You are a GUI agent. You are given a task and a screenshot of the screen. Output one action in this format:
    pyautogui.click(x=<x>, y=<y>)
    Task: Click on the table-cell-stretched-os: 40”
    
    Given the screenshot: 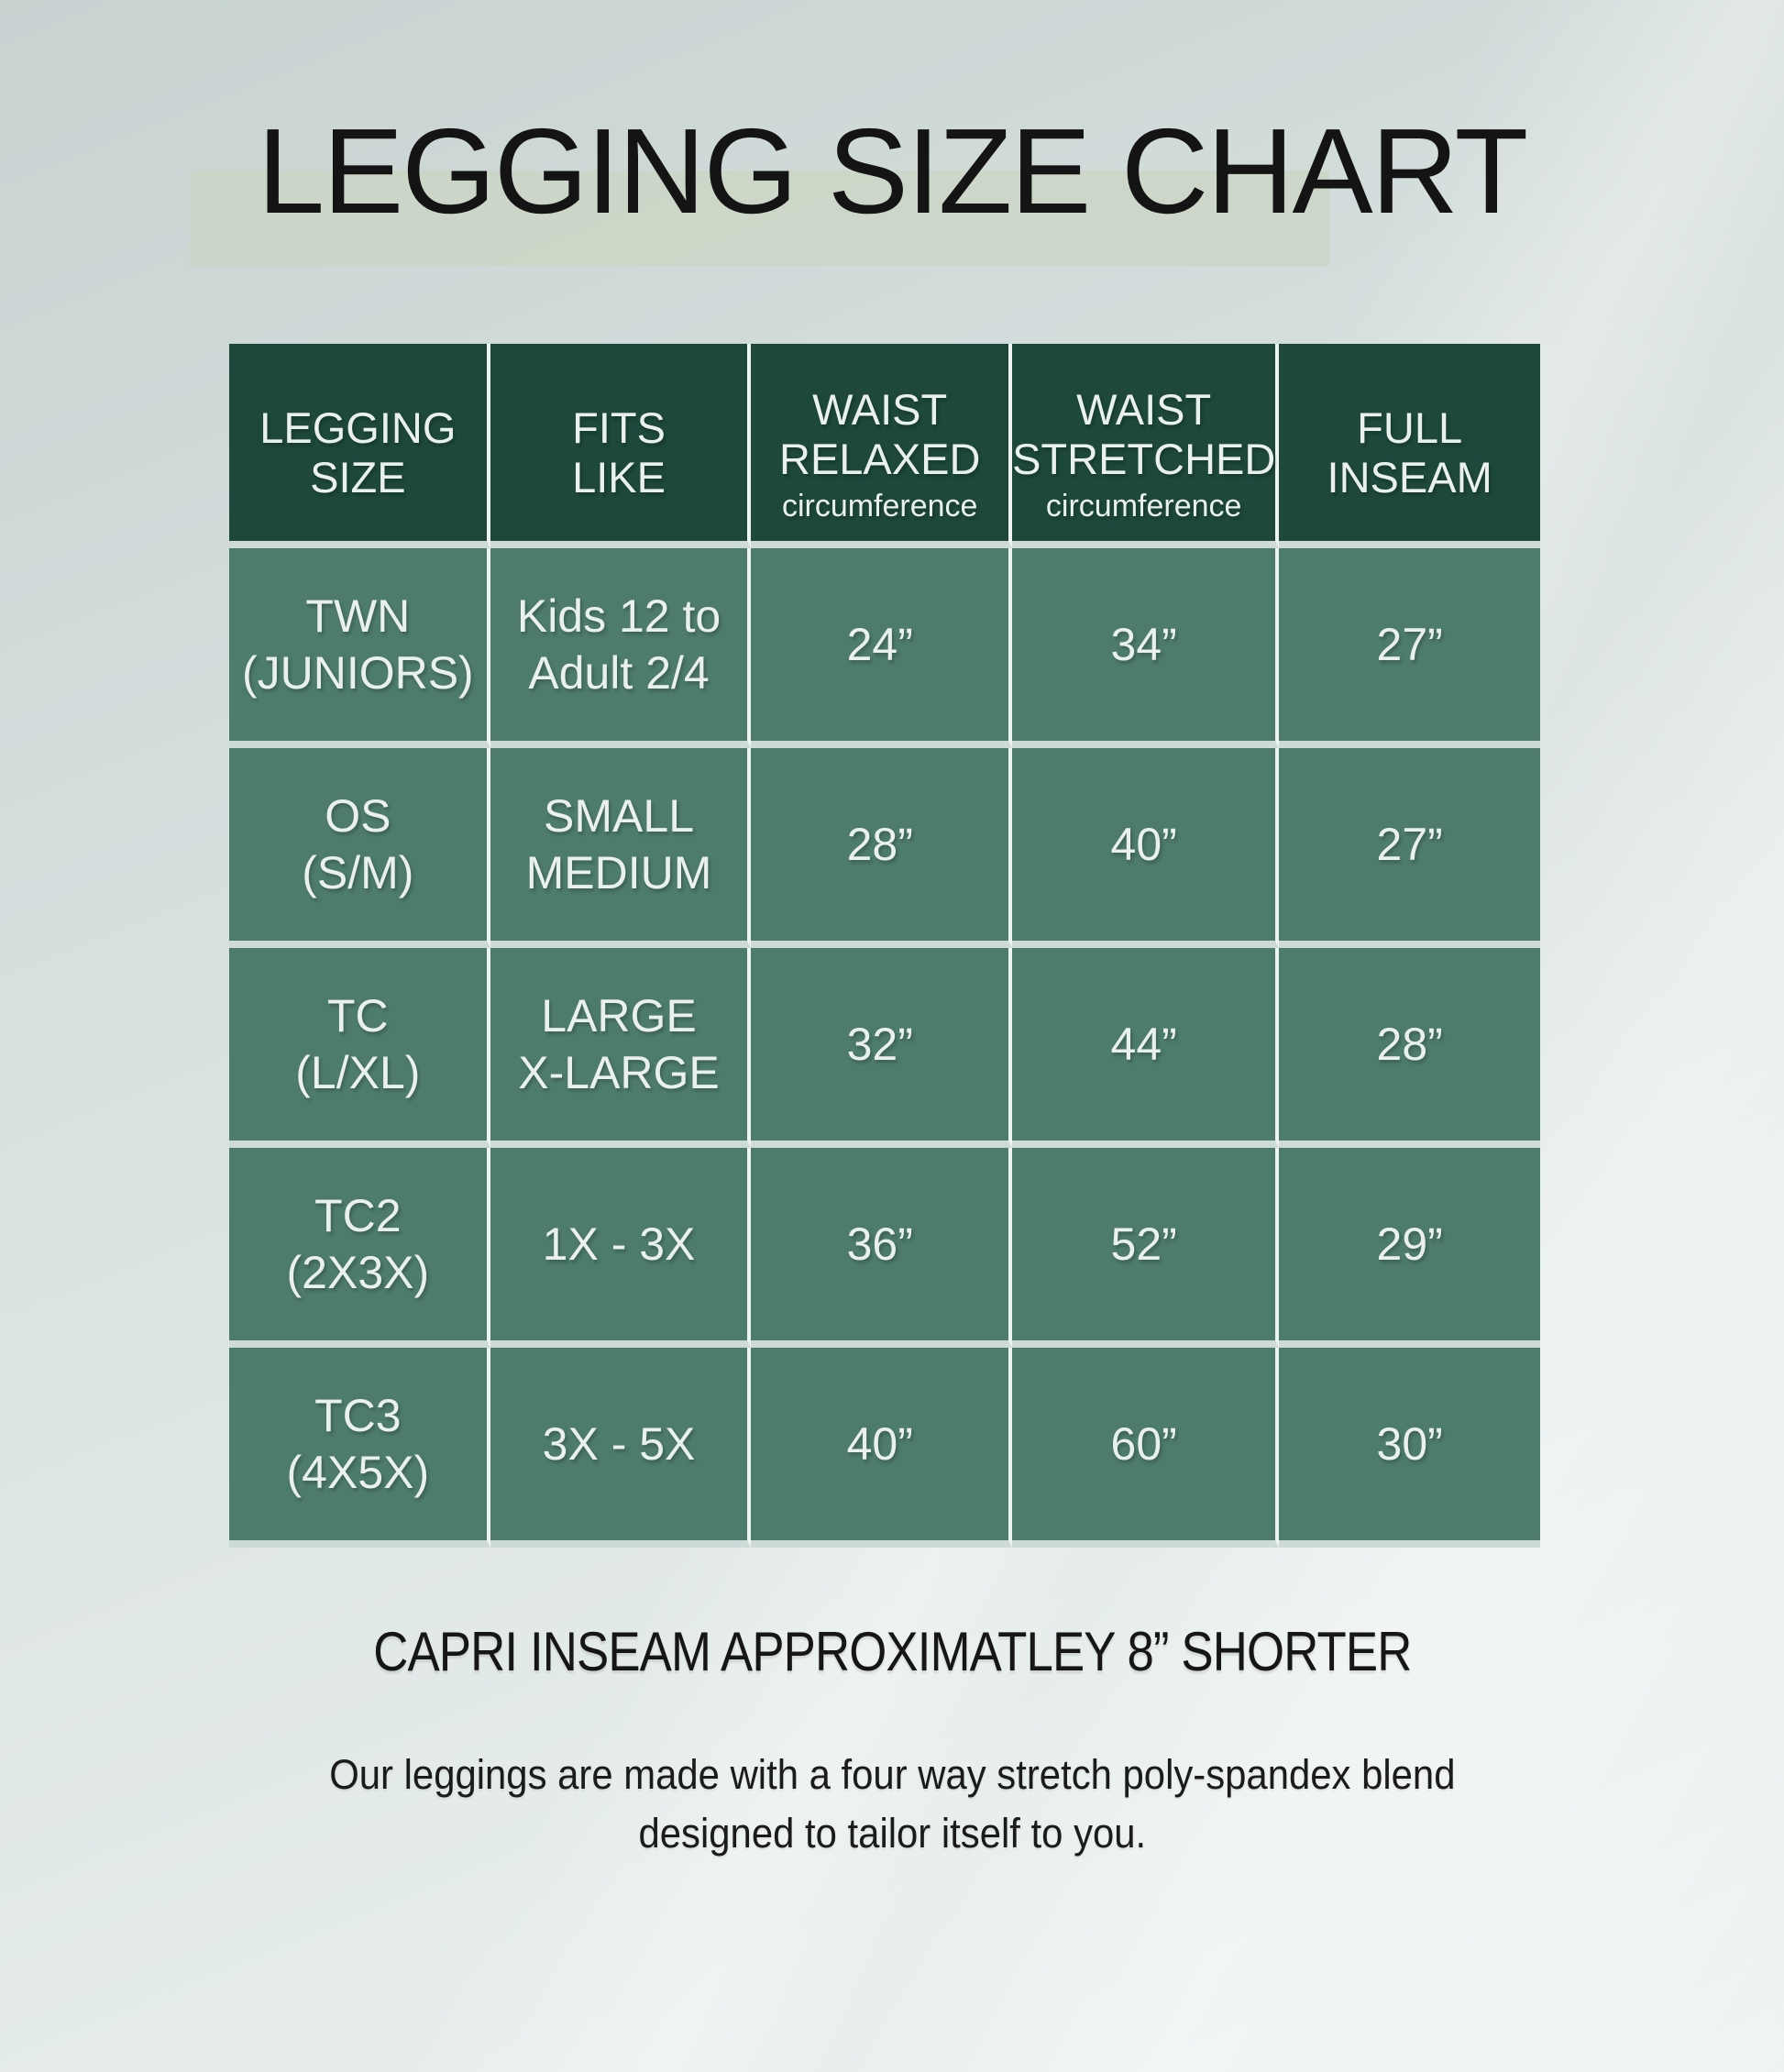 What is the action you would take?
    pyautogui.click(x=1146, y=848)
    